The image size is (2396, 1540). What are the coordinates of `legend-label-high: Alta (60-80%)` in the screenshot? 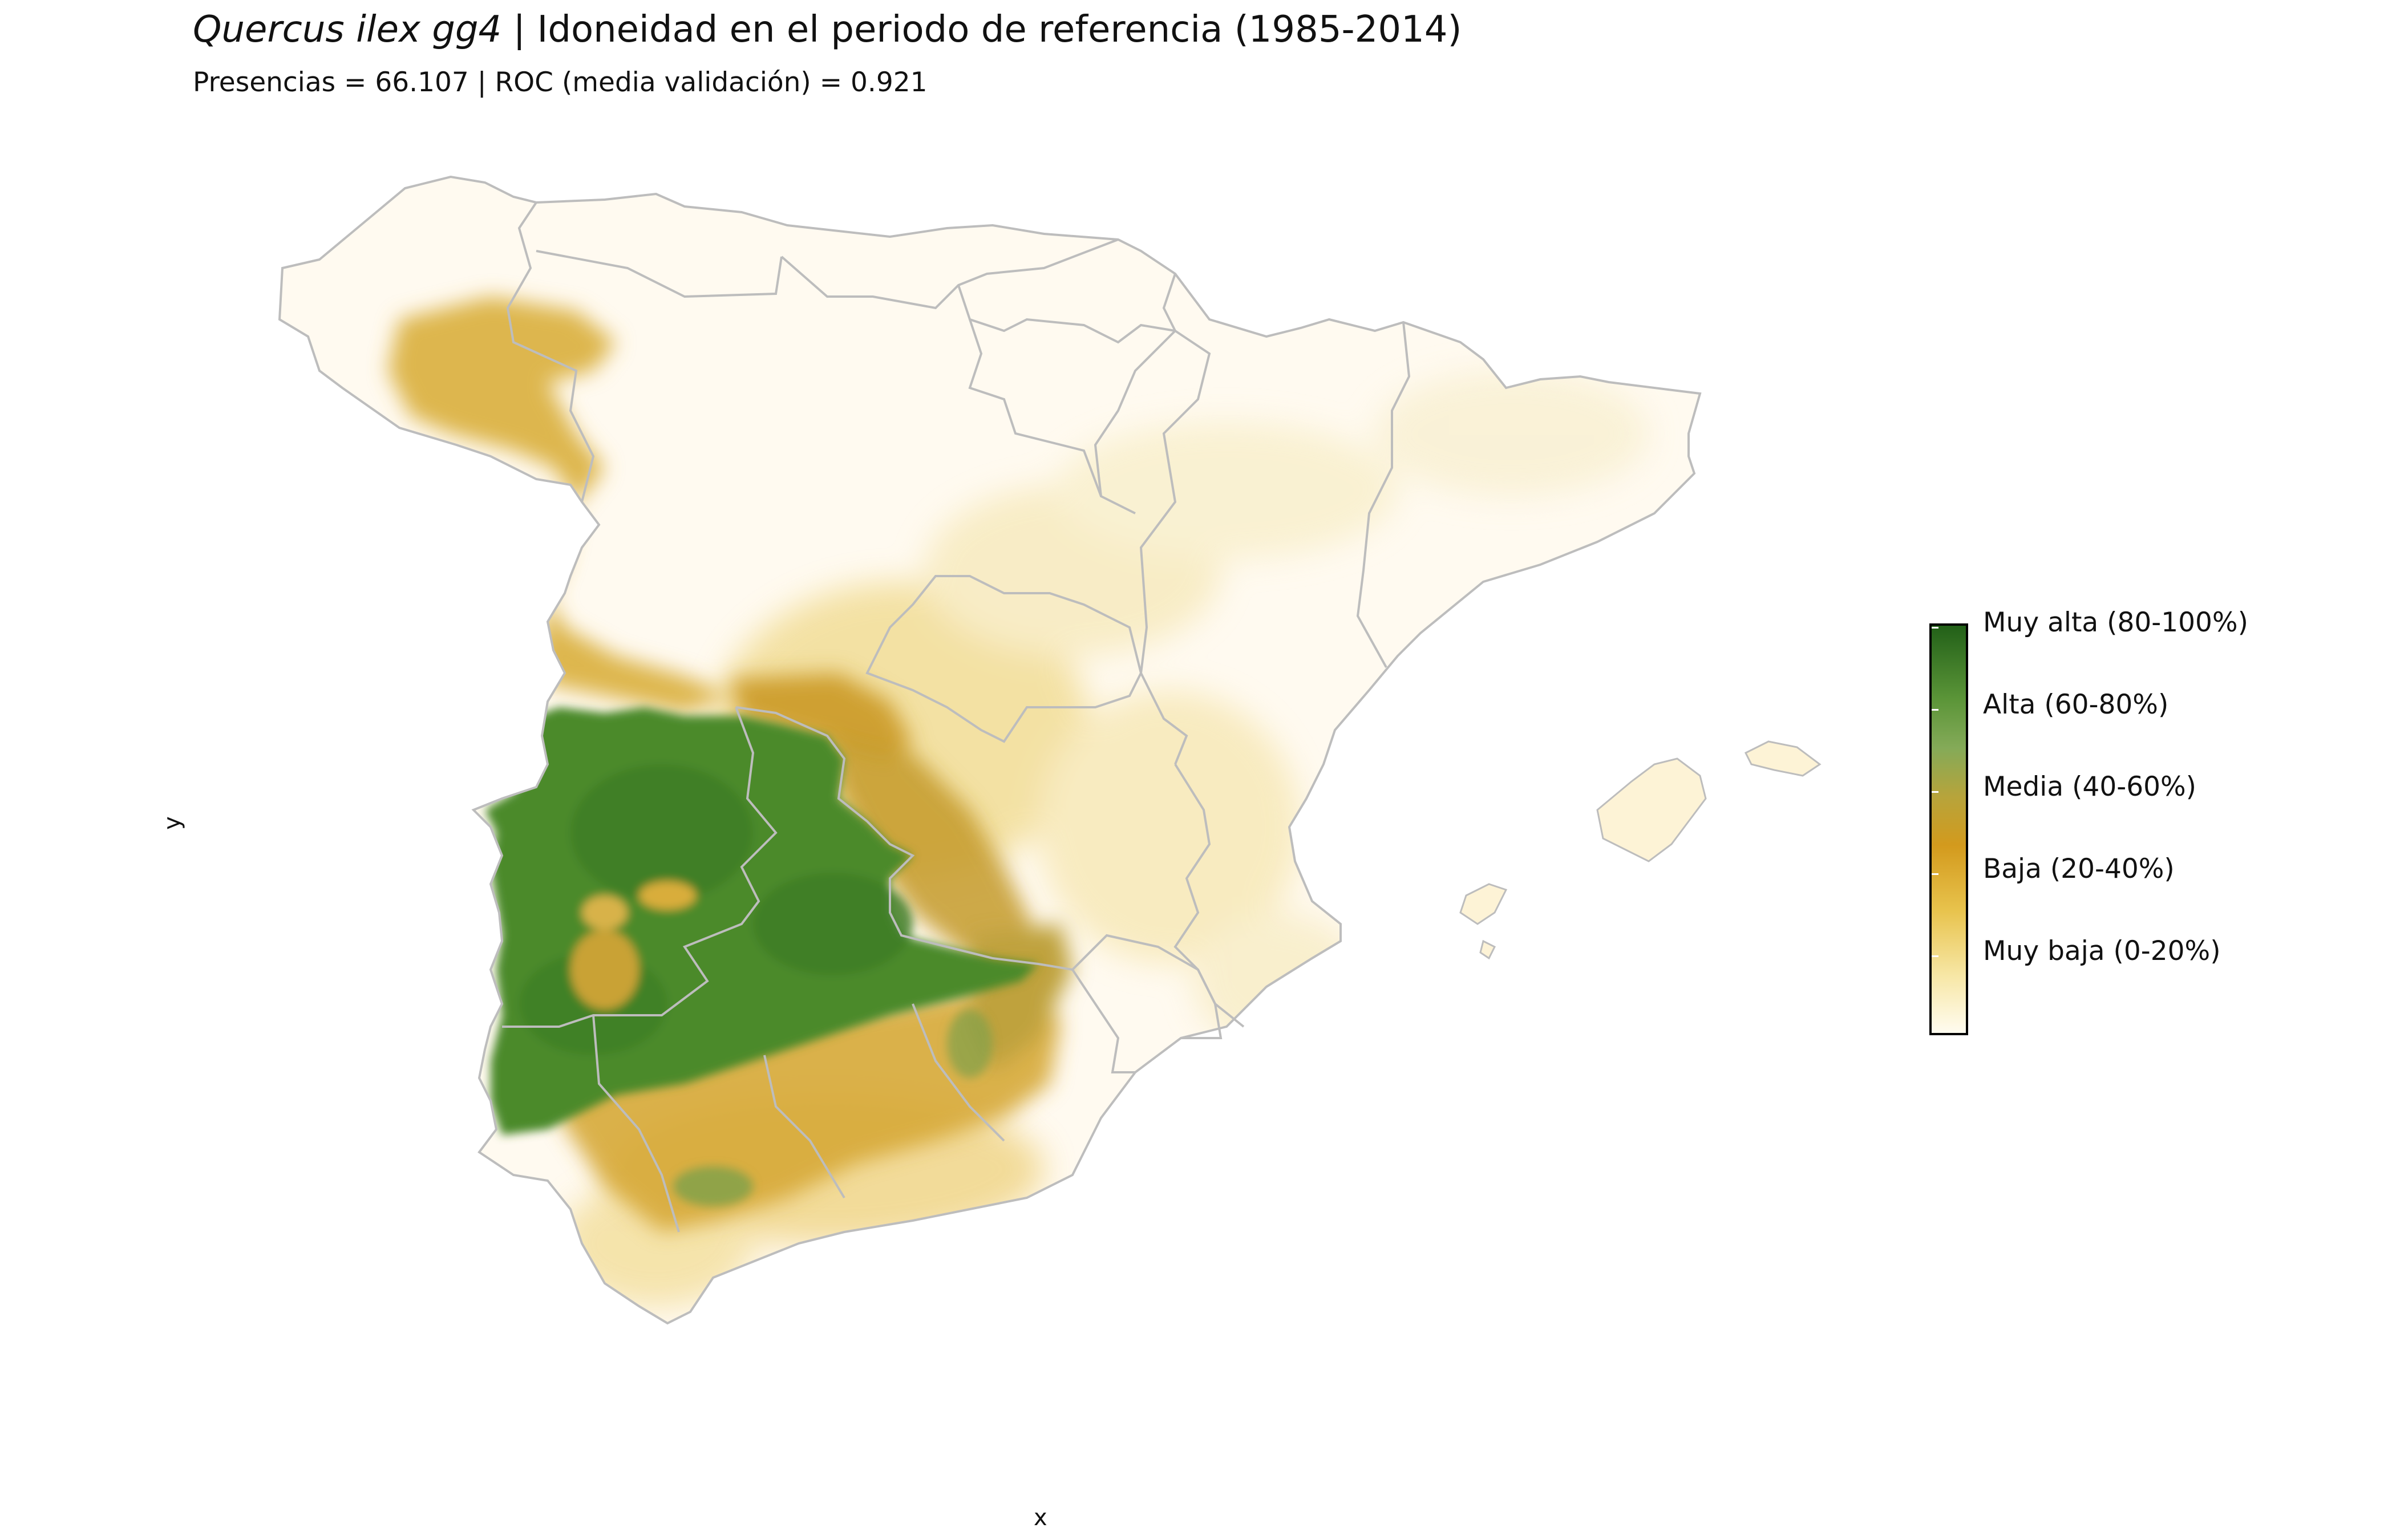 It's located at (2076, 705).